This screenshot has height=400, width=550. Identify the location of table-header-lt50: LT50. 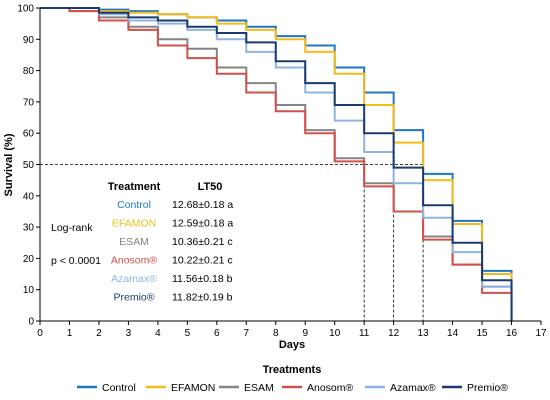
(210, 187).